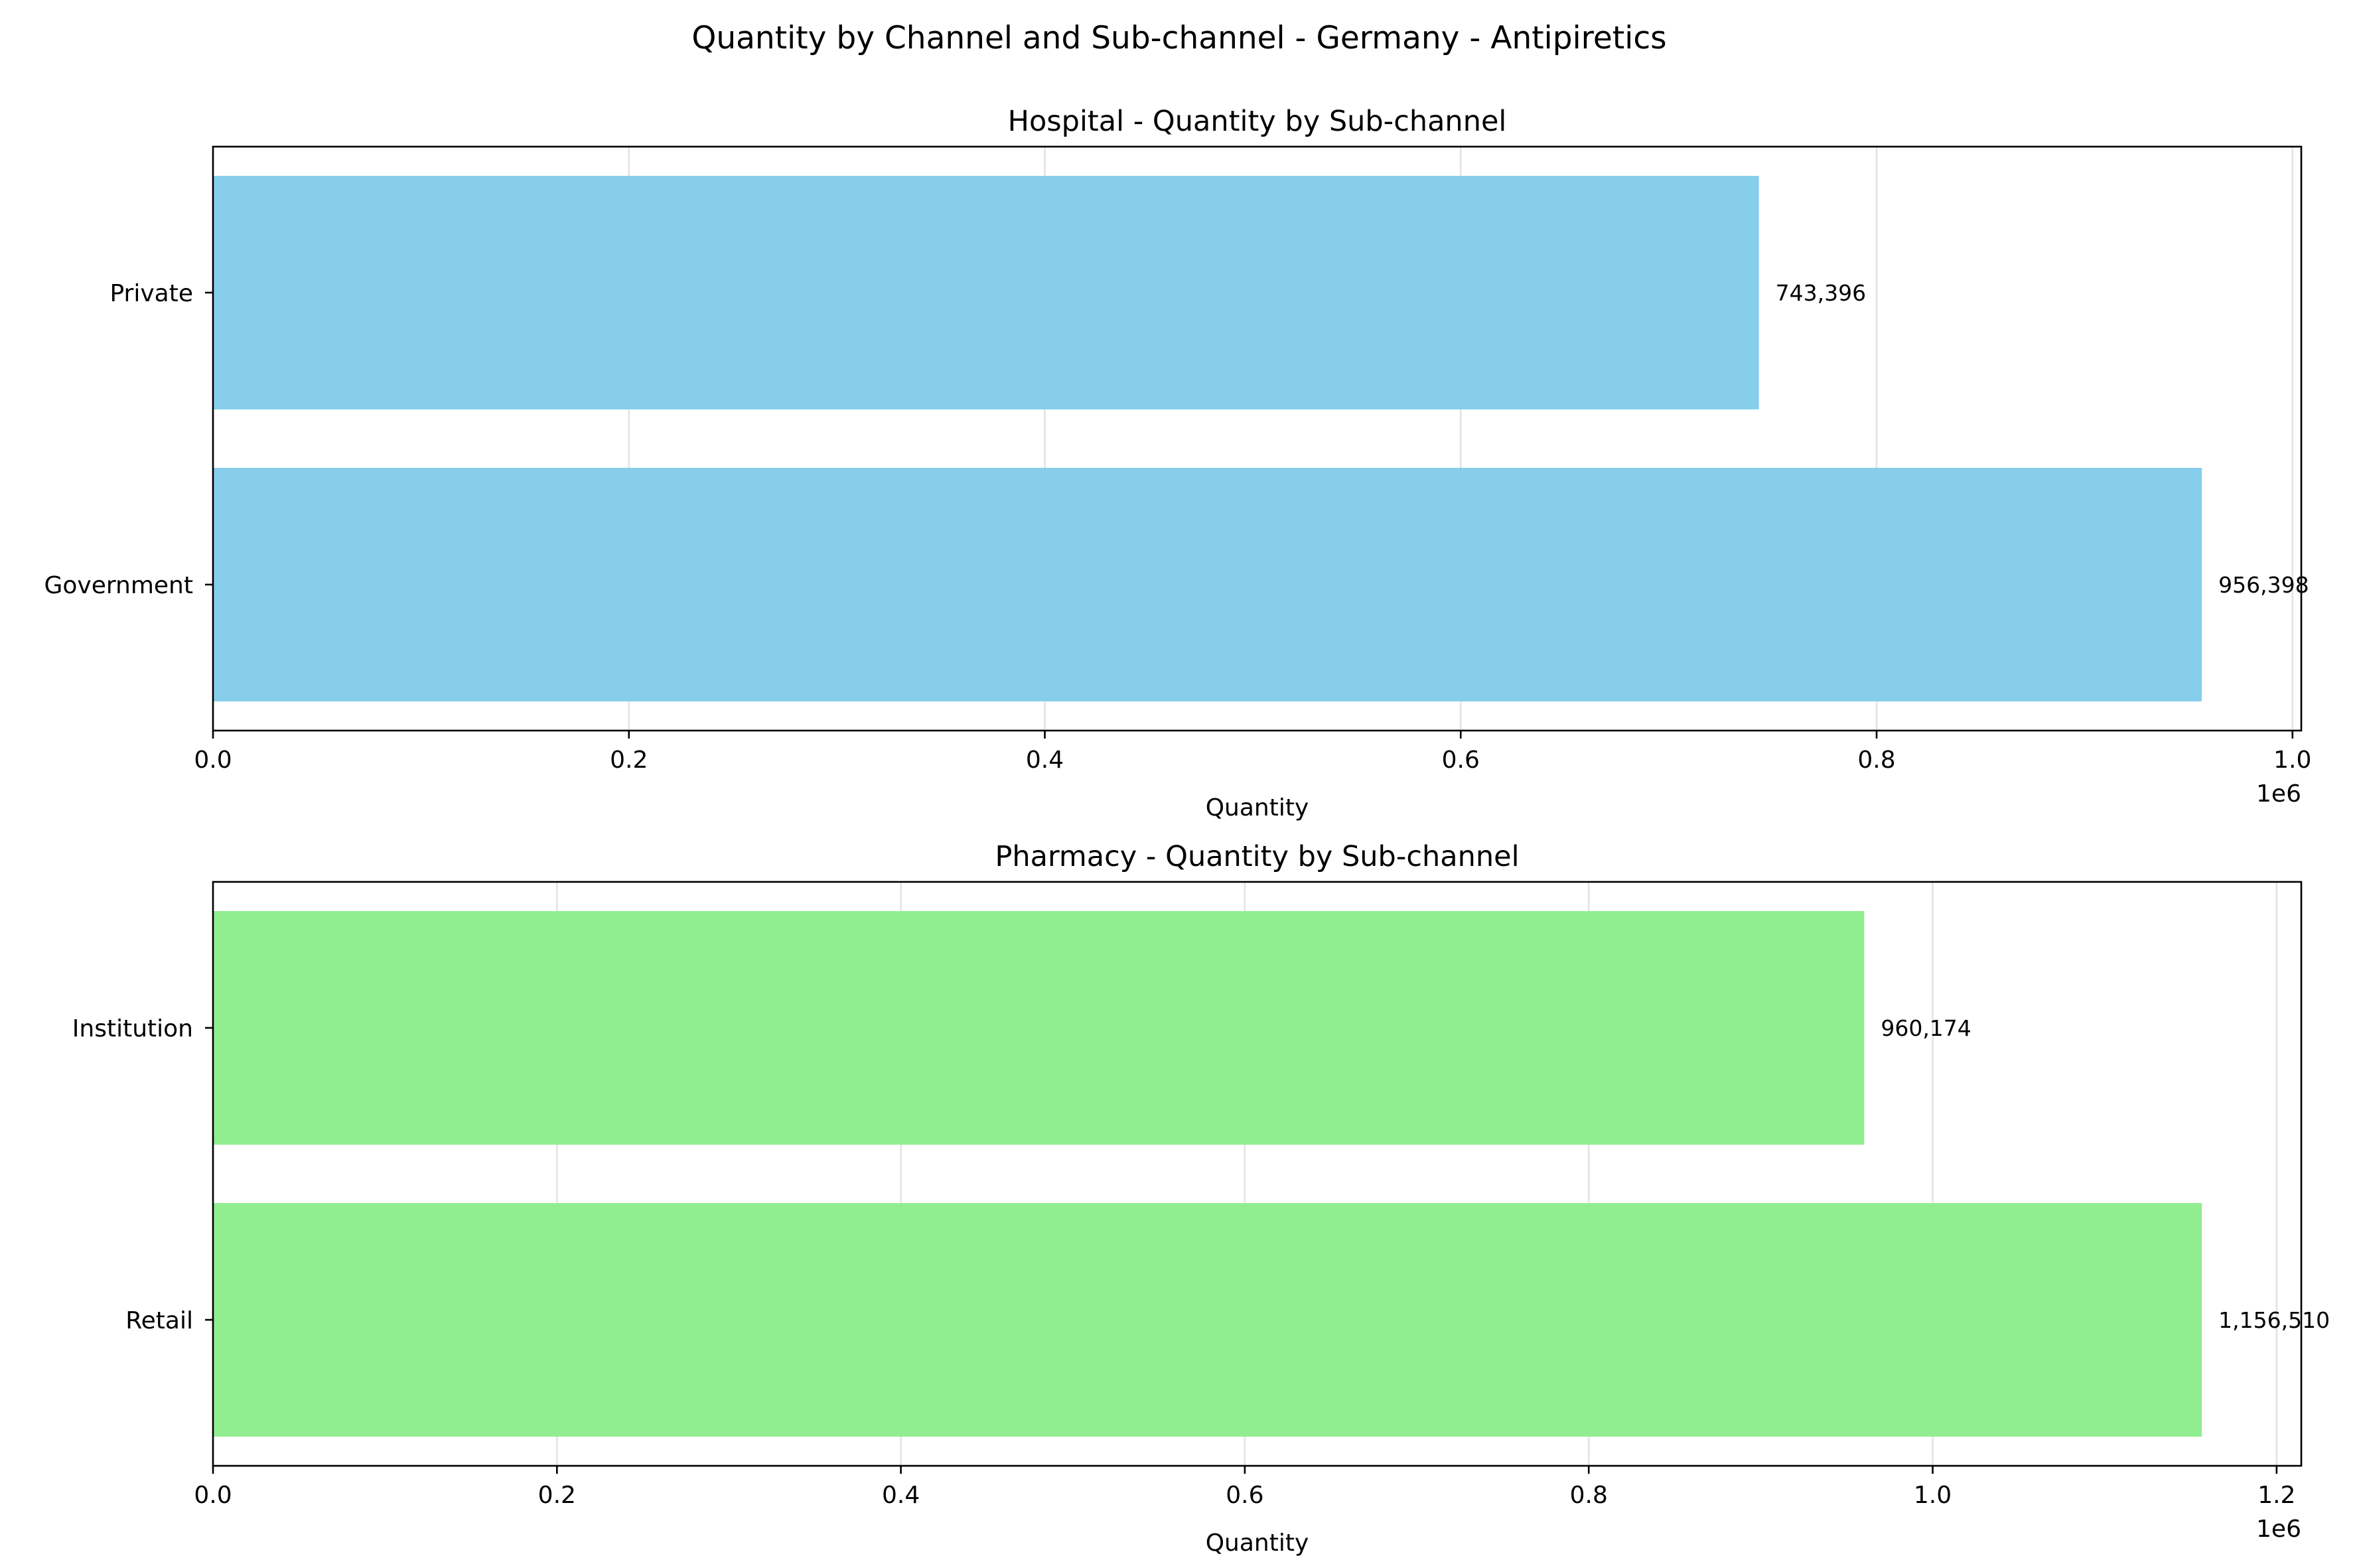  I want to click on pharmacy-xtick-label: 1.2, so click(2276, 1495).